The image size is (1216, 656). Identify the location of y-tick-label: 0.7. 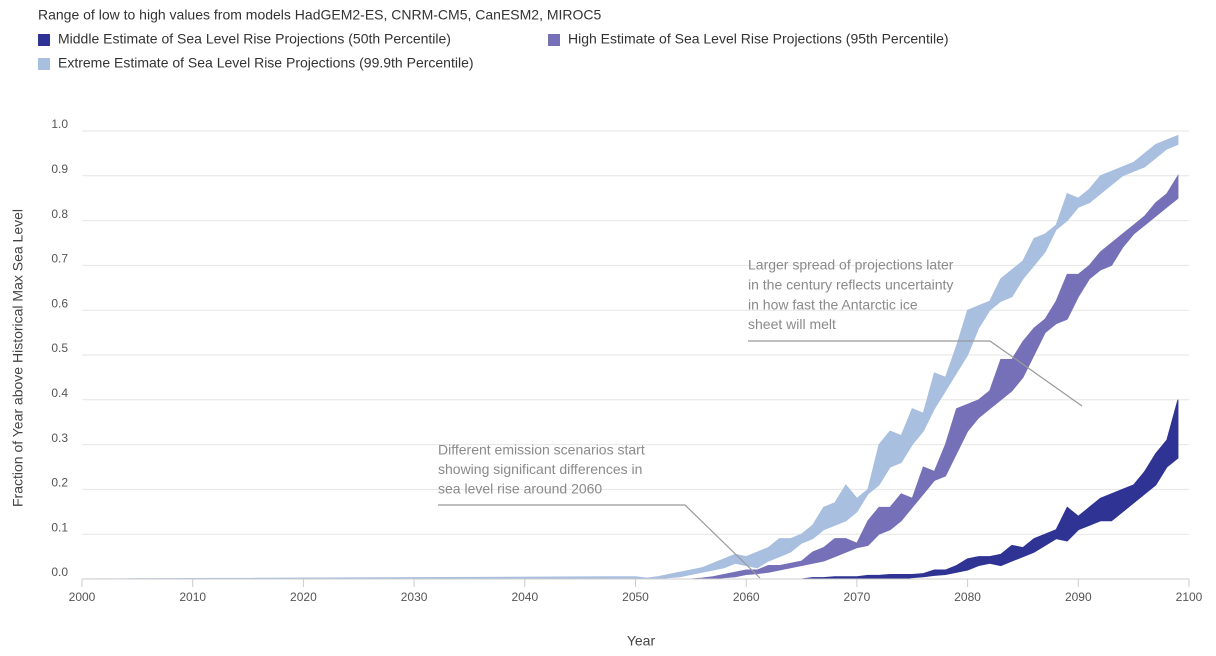
(59, 259).